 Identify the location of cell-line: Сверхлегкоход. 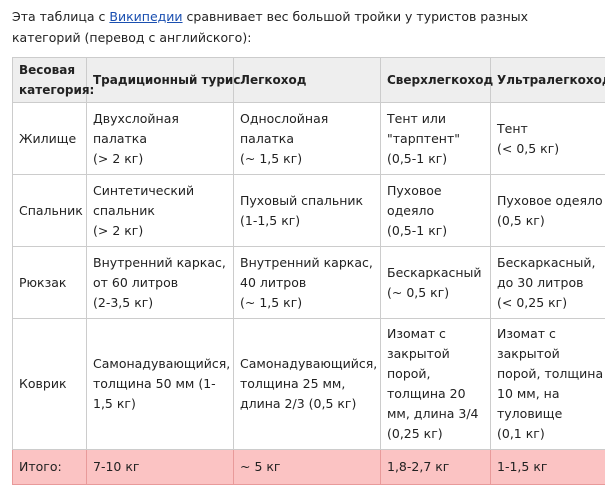
(440, 80).